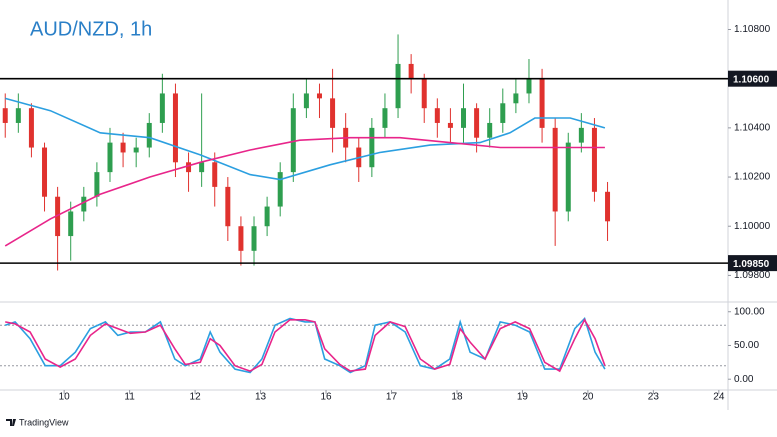  Describe the element at coordinates (749, 311) in the screenshot. I see `y-tick-label: 100.00` at that location.